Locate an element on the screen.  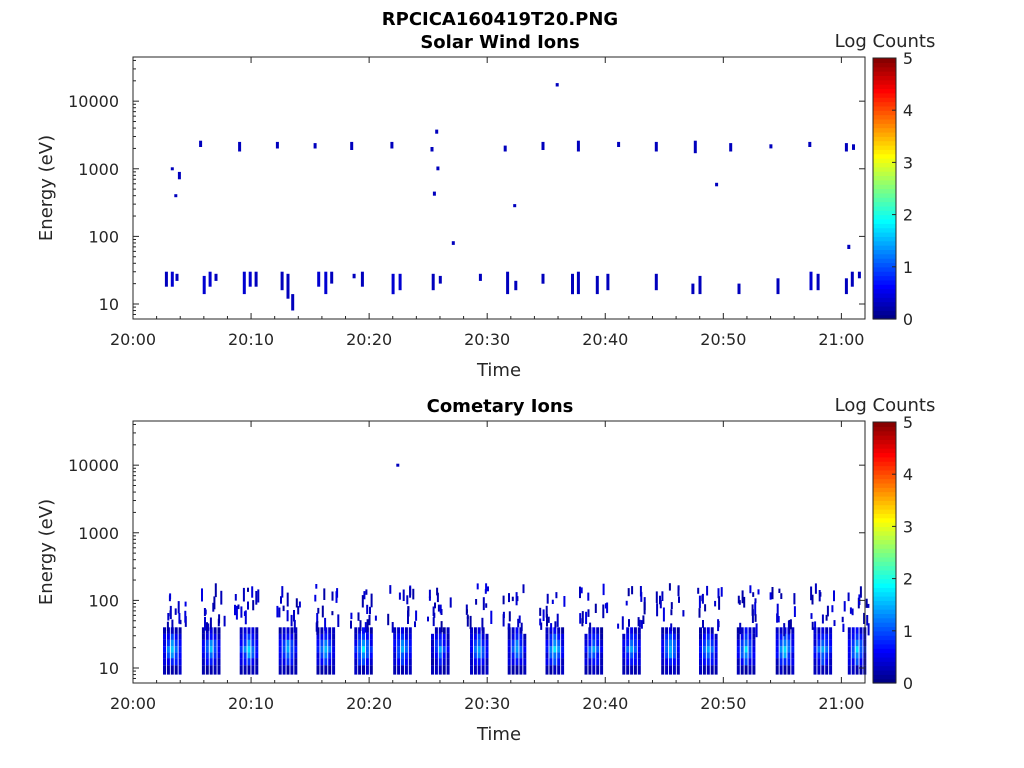
colorbar-tick-label: 2 is located at coordinates (908, 215).